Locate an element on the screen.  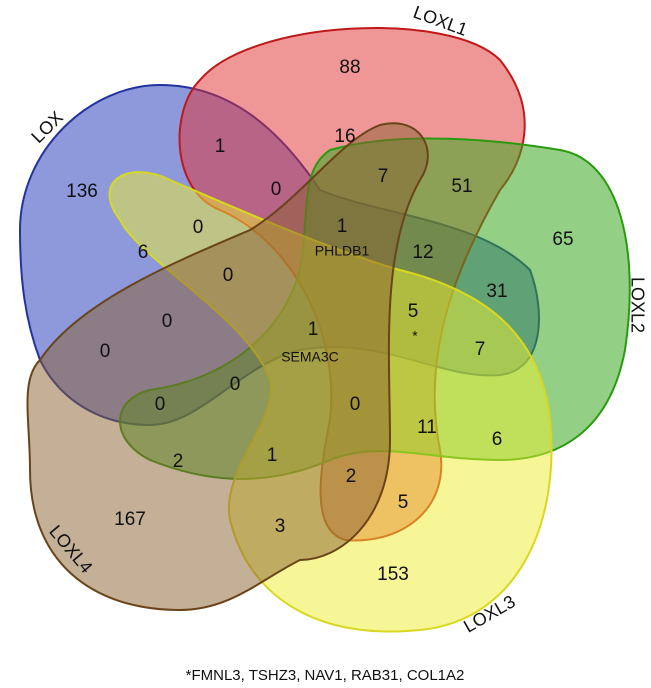
region-count: 153 is located at coordinates (393, 574).